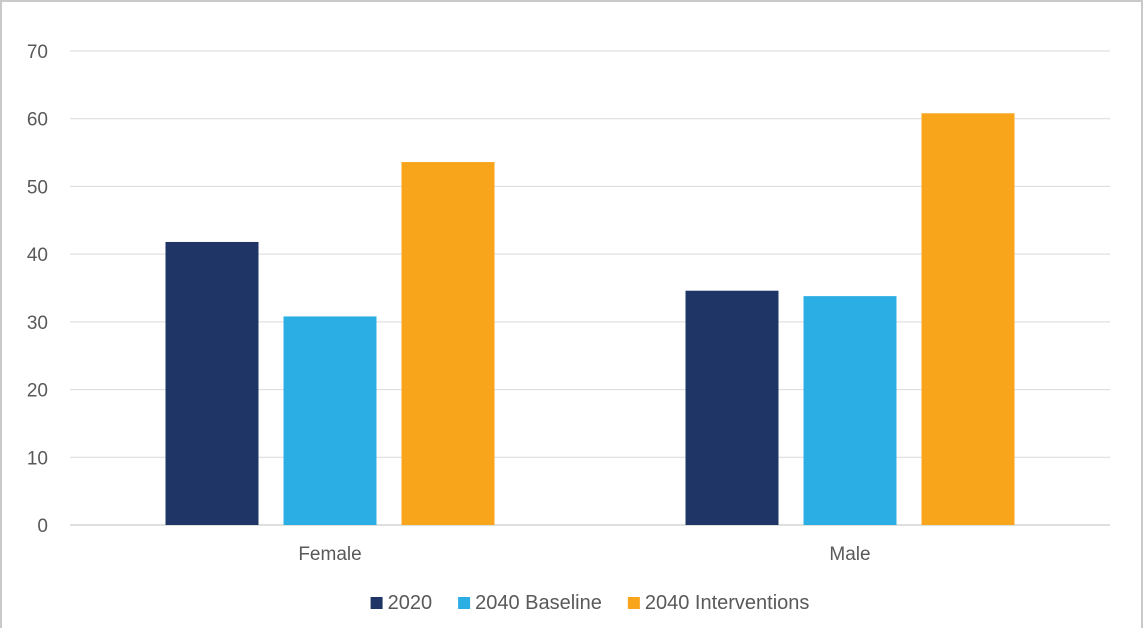 This screenshot has height=631, width=1146. Describe the element at coordinates (727, 603) in the screenshot. I see `legend-label: 2040 Interventions` at that location.